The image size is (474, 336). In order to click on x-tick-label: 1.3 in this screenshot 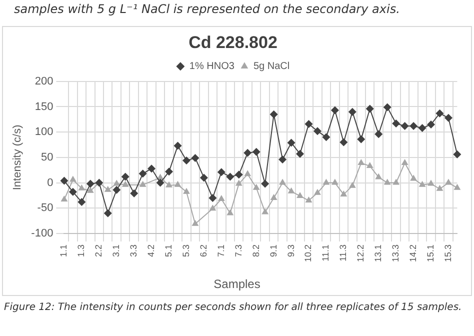, I will do `click(81, 250)`.